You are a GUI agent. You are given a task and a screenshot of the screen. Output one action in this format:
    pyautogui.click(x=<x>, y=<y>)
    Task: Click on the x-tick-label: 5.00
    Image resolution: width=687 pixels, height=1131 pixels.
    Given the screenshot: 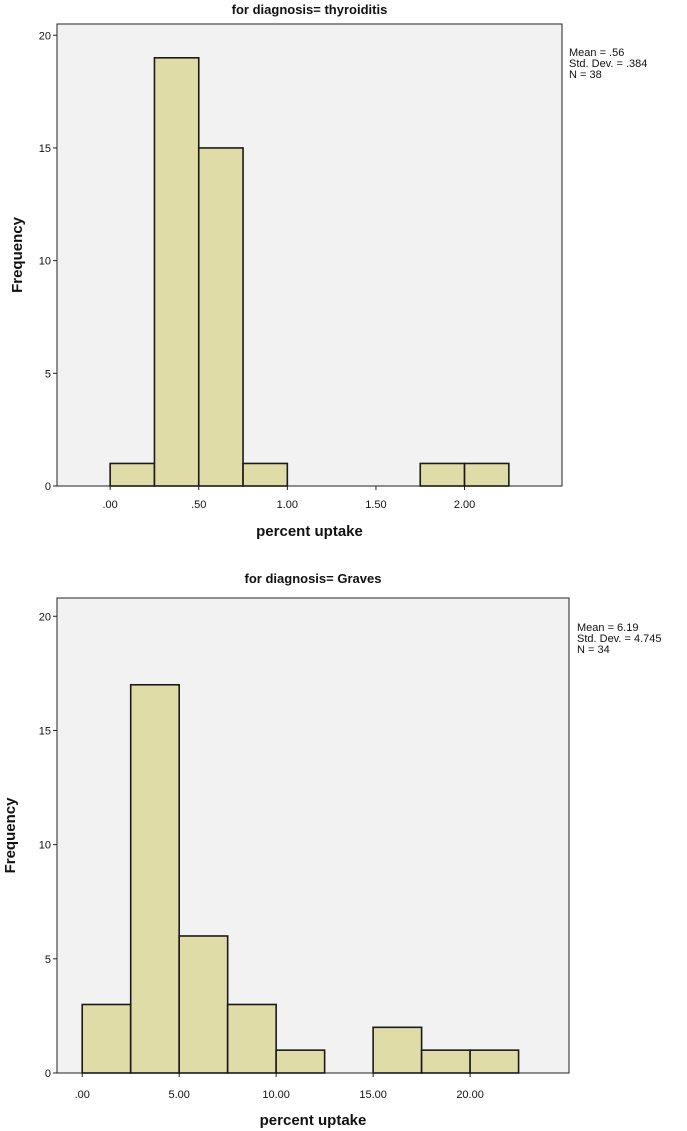 What is the action you would take?
    pyautogui.click(x=178, y=1095)
    